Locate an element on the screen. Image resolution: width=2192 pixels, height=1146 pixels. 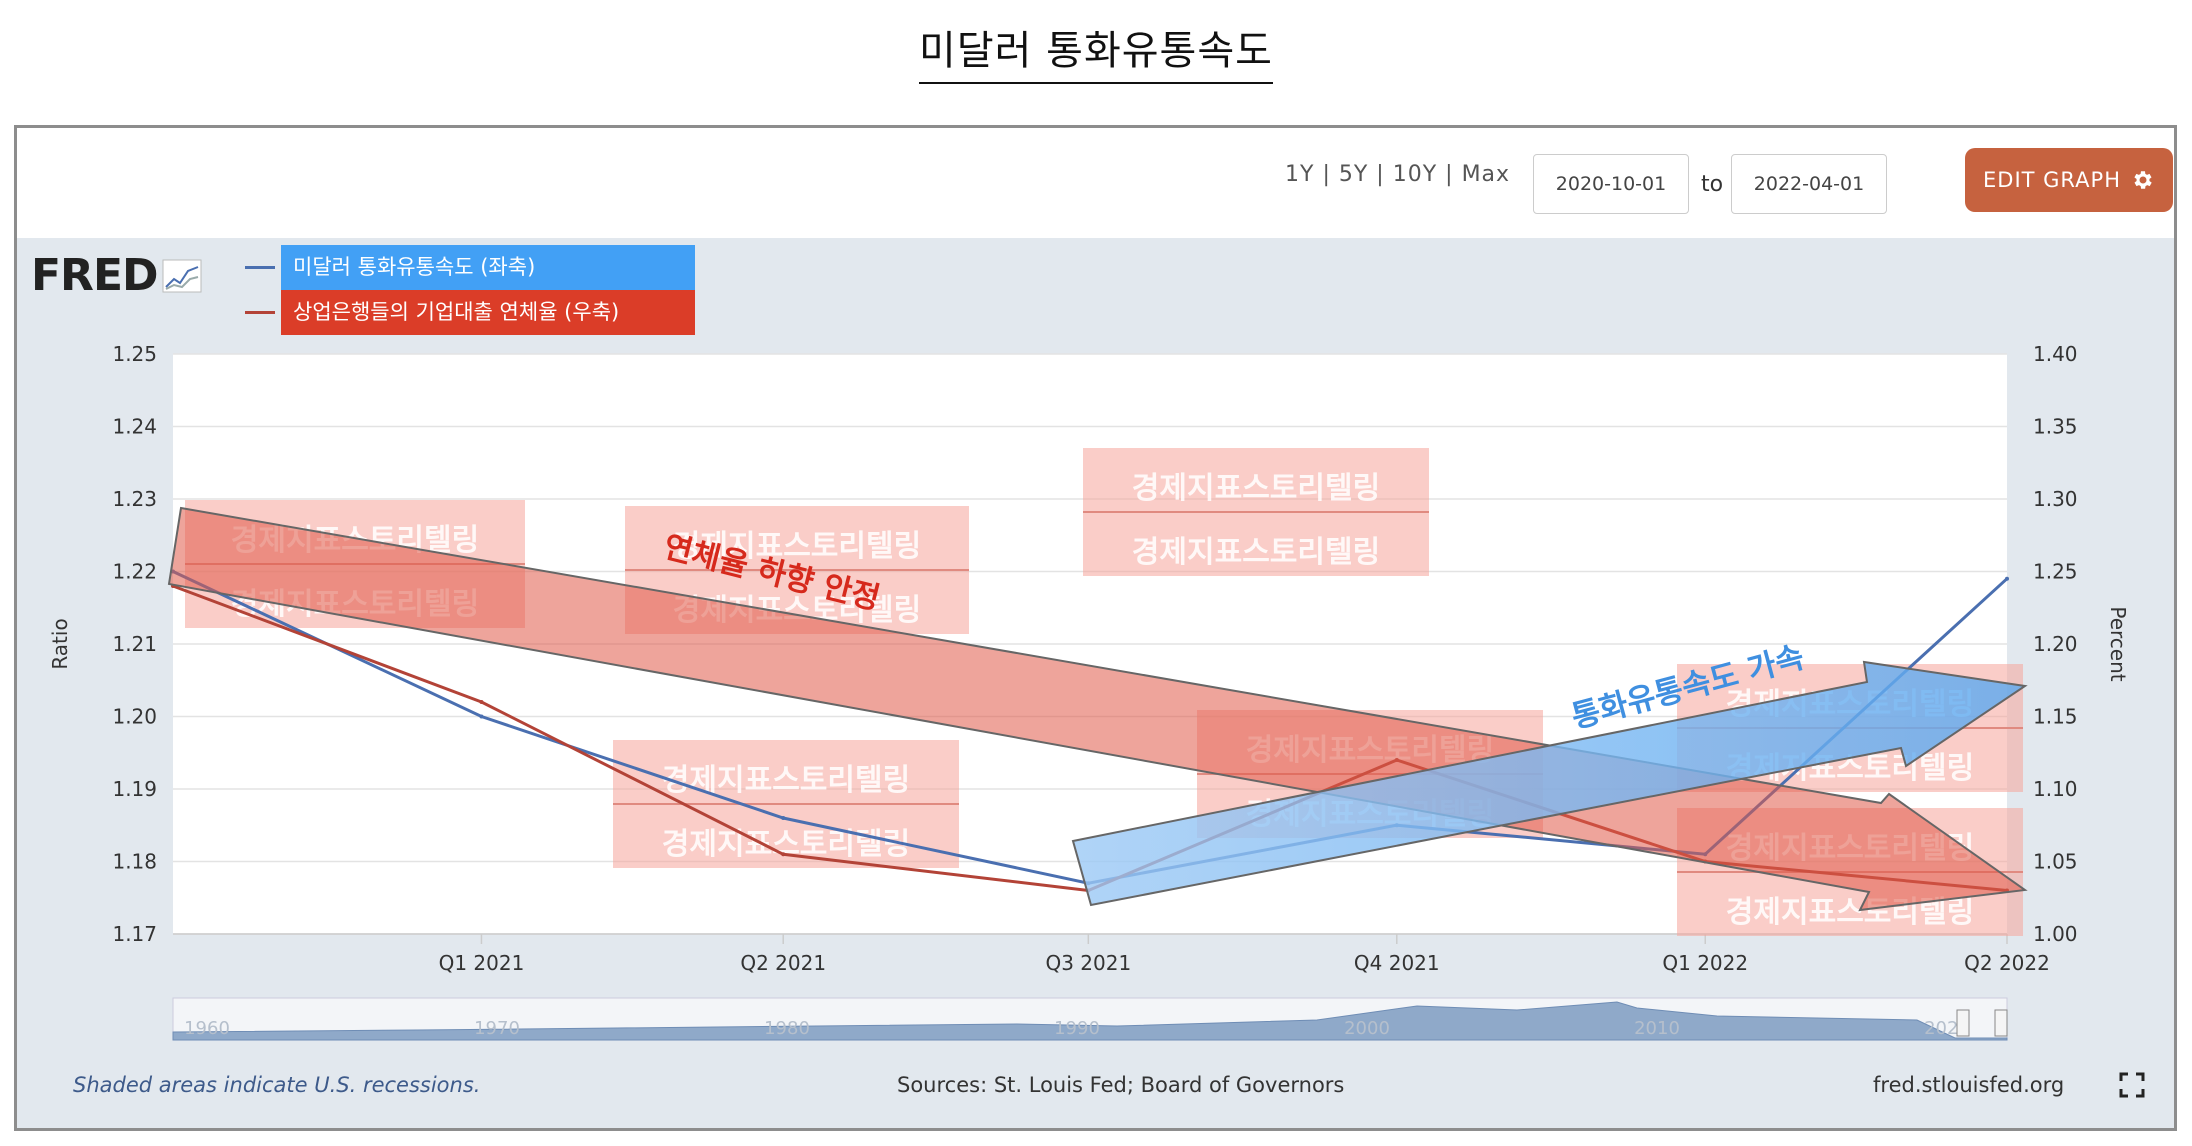
y-right-tick-label: 1.25 is located at coordinates (2055, 572).